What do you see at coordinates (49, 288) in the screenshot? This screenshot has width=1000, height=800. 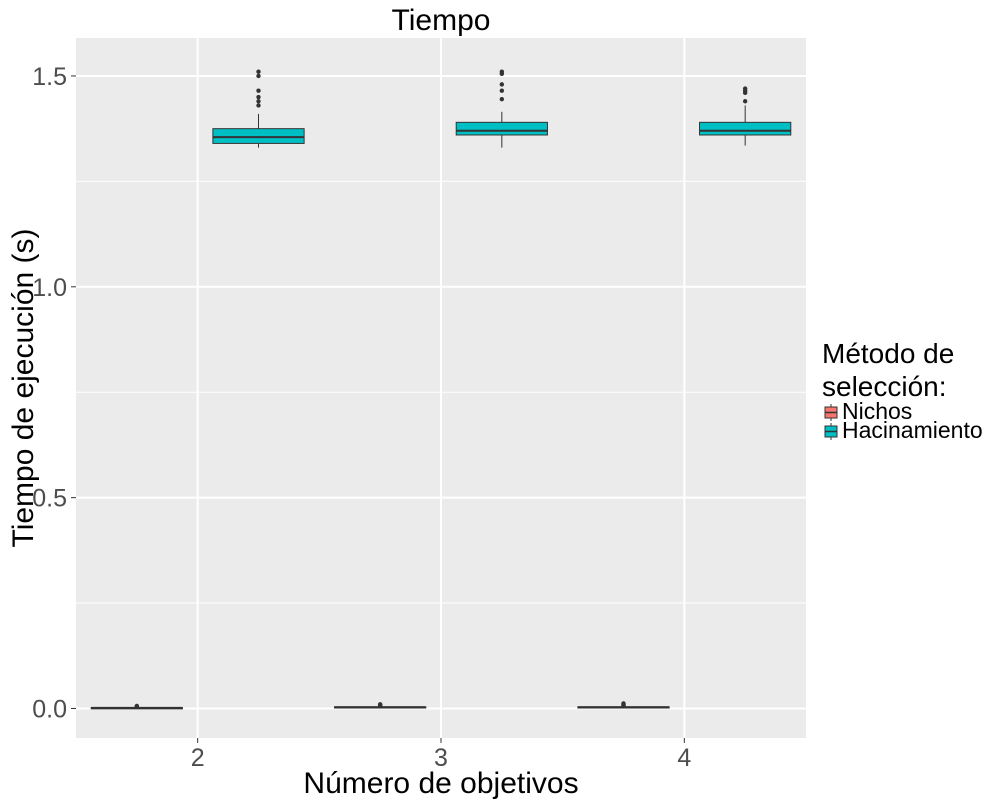 I see `y-tick-label: 1.0` at bounding box center [49, 288].